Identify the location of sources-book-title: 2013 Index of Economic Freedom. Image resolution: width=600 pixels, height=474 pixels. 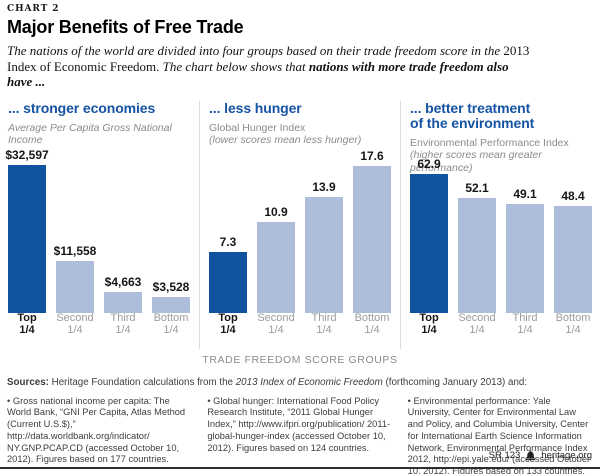
(309, 382).